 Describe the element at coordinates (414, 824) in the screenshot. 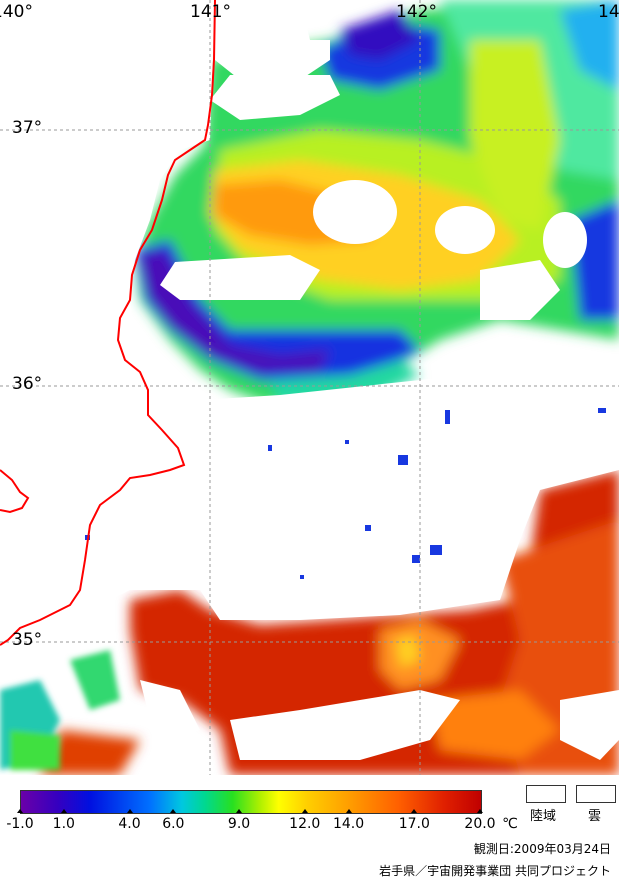

I see `legend-tick-label: 17.0` at that location.